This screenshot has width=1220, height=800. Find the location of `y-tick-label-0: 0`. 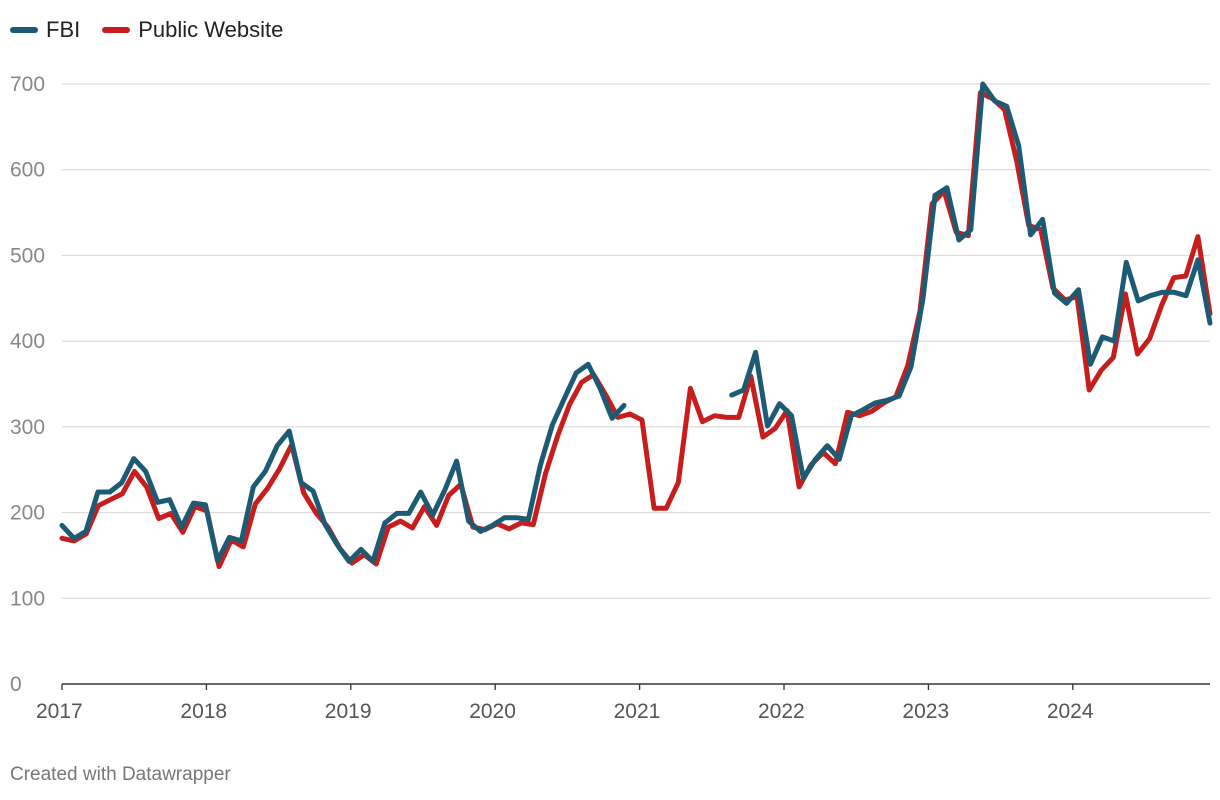

y-tick-label-0: 0 is located at coordinates (16, 684).